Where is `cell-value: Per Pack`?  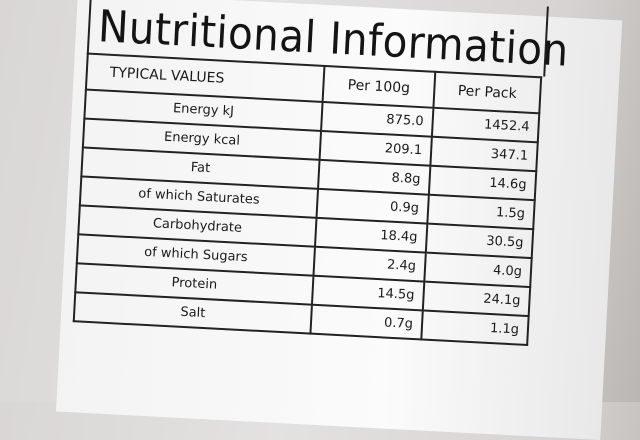 cell-value: Per Pack is located at coordinates (487, 92).